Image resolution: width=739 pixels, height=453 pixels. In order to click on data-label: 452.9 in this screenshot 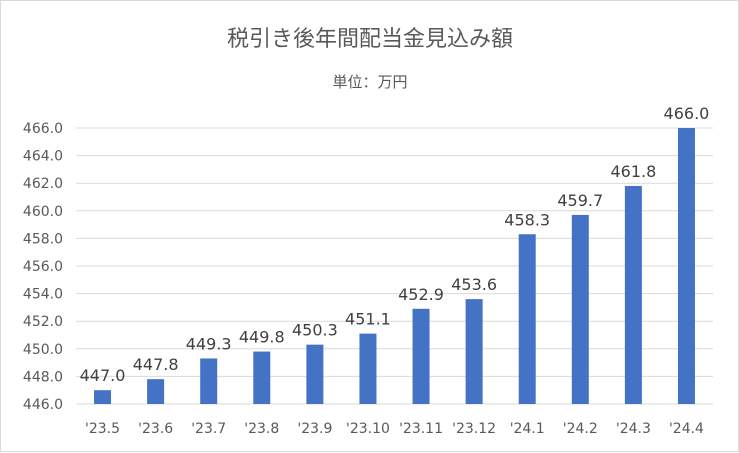, I will do `click(421, 294)`.